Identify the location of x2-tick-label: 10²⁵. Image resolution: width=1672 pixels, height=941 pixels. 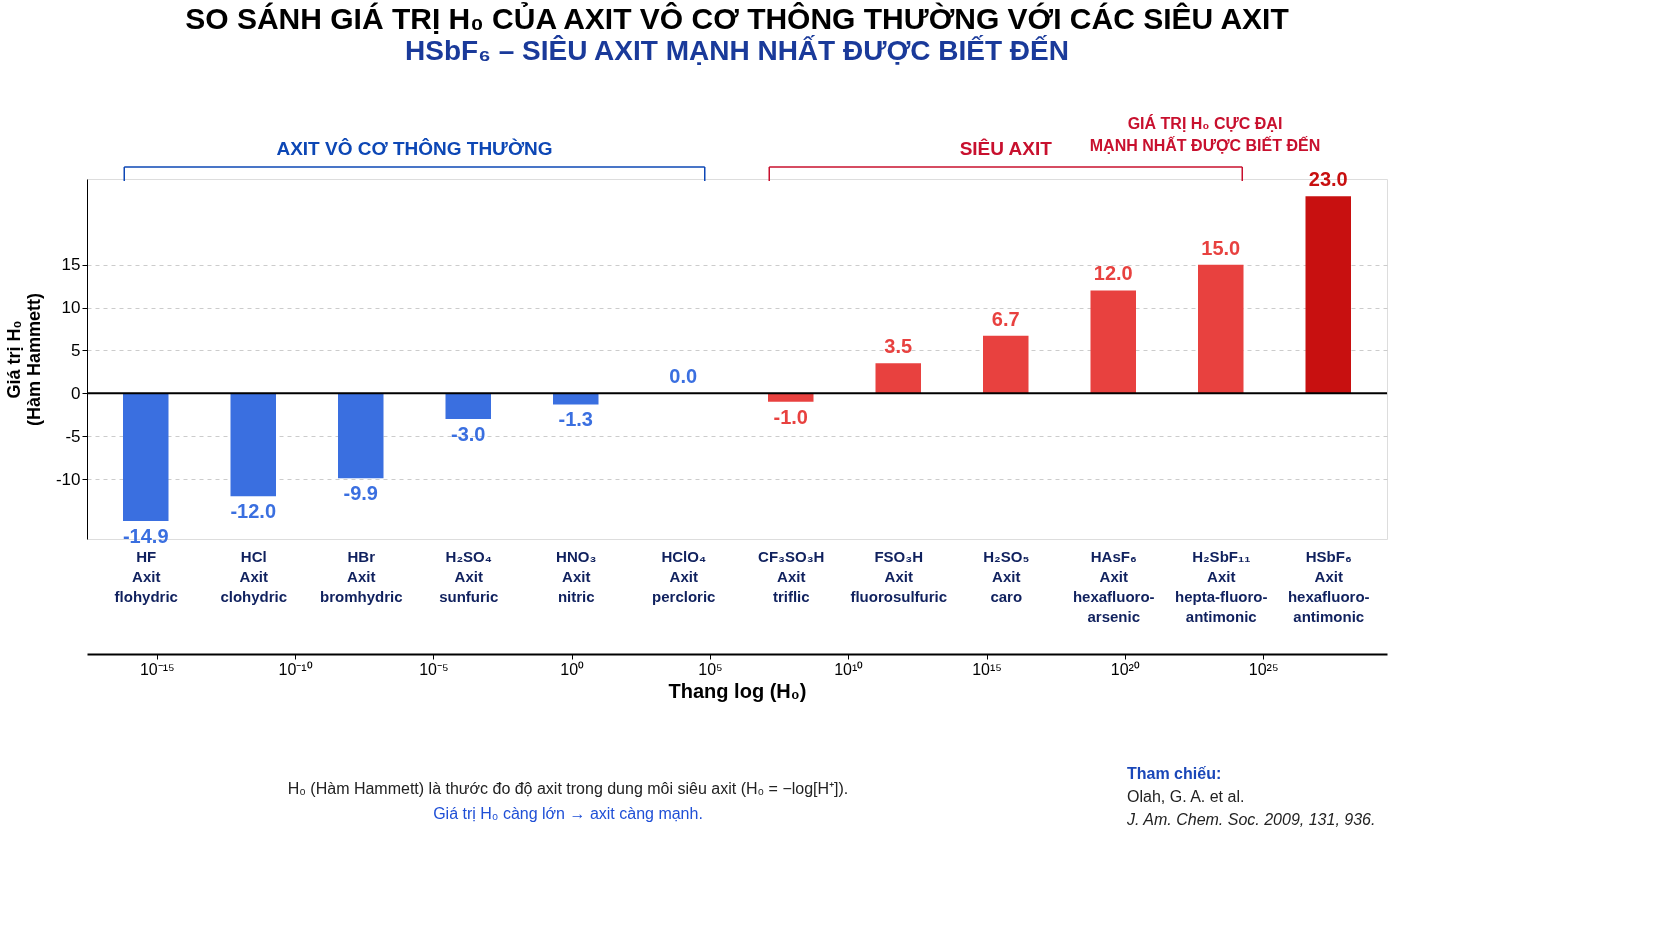
(1263, 669).